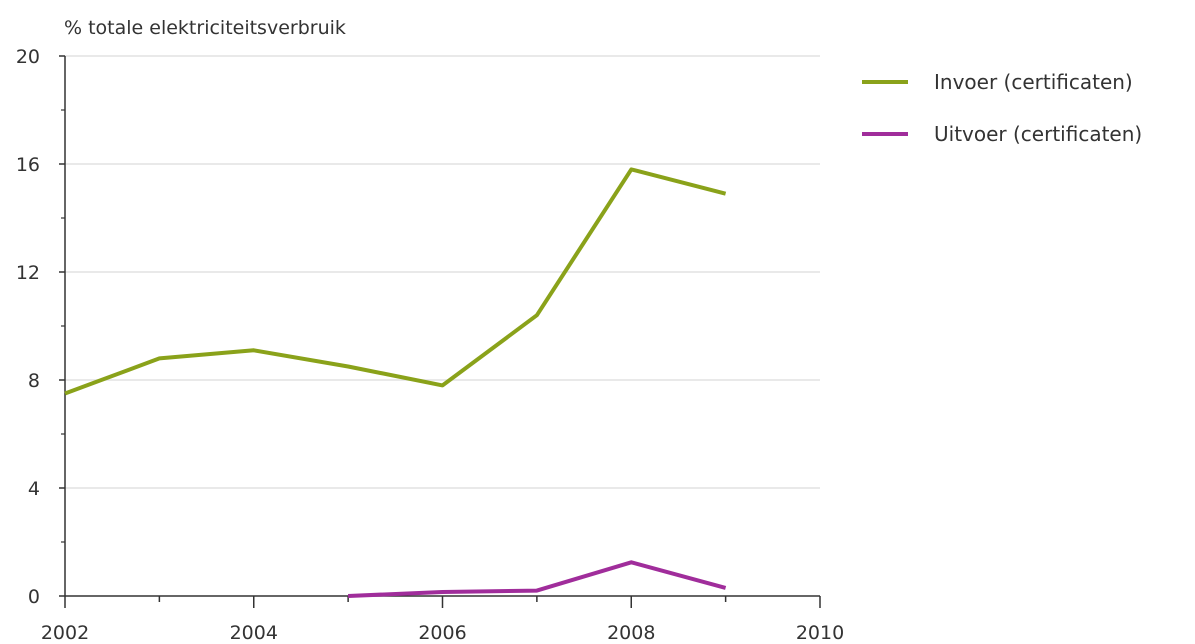  What do you see at coordinates (1038, 134) in the screenshot?
I see `legend-label-uitvoer: Uitvoer (certificaten)` at bounding box center [1038, 134].